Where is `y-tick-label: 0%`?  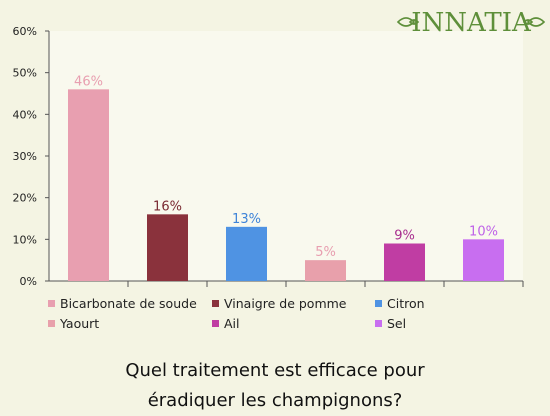 y-tick-label: 0% is located at coordinates (28, 281).